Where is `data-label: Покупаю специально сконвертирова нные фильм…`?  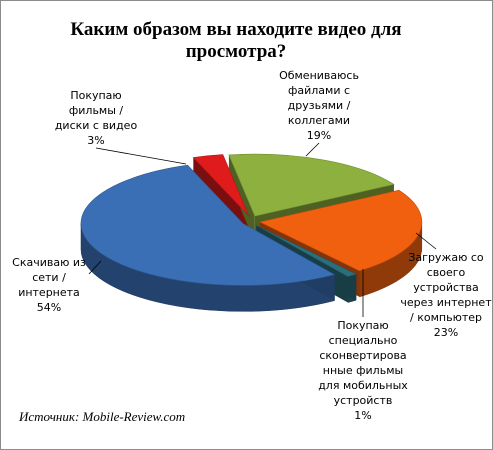
data-label: Покупаю специально сконвертирова нные фильм… is located at coordinates (363, 370).